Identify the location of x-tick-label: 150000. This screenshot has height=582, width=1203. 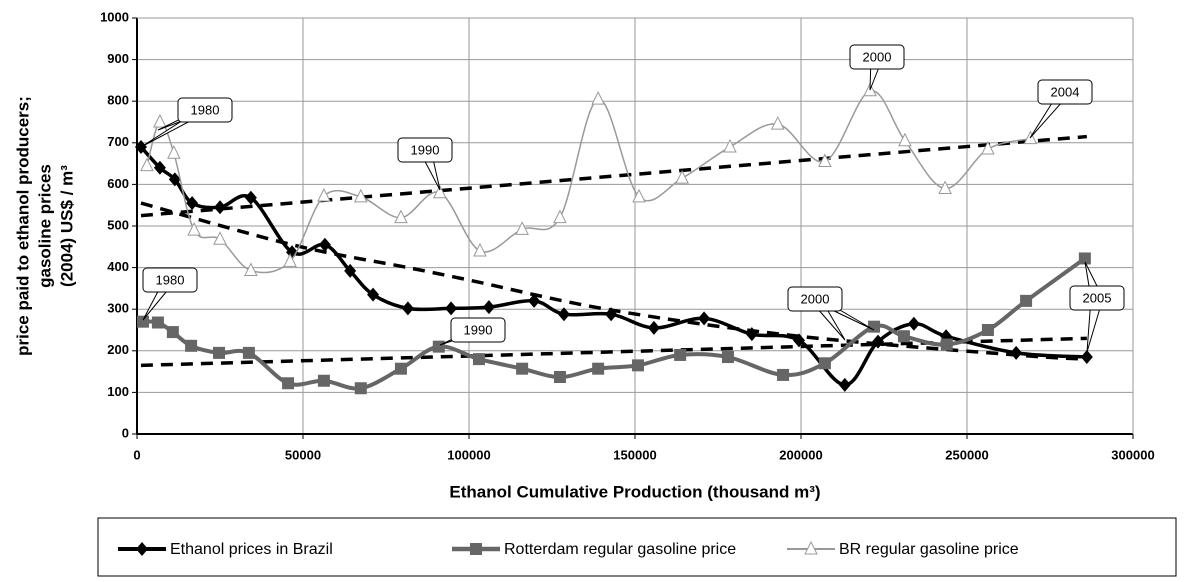
(634, 454).